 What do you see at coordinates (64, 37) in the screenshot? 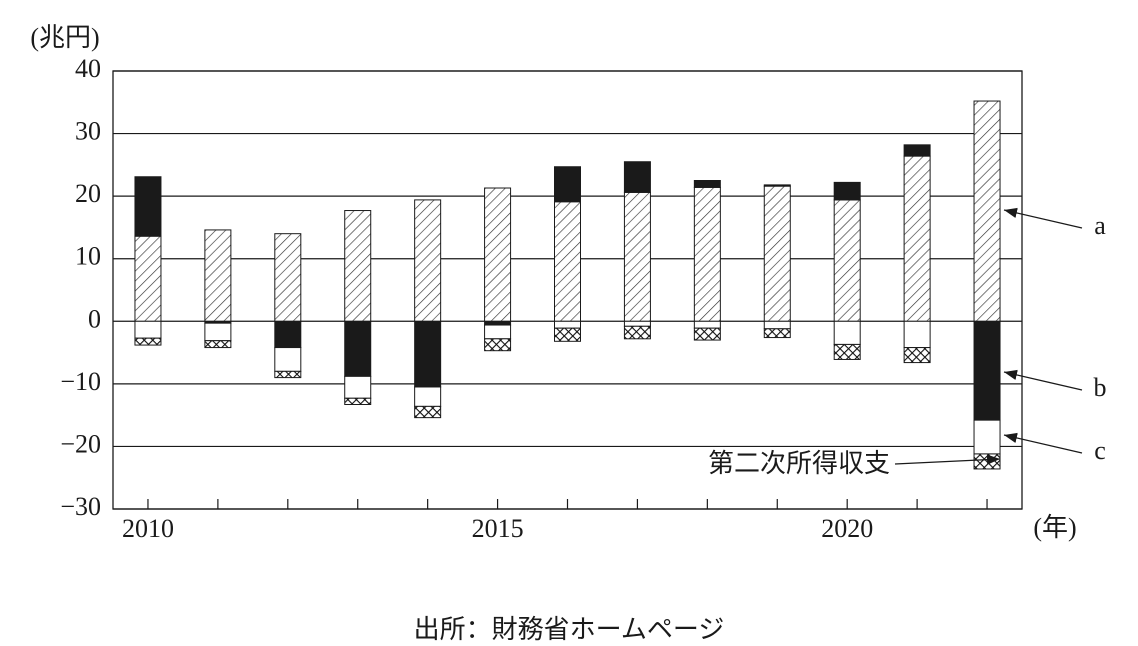
I see `y-unit: (兆円)` at bounding box center [64, 37].